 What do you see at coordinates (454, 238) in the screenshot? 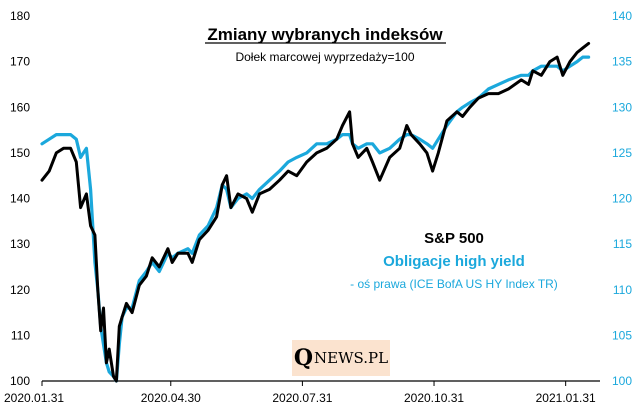
I see `legend-sp500: S&P 500` at bounding box center [454, 238].